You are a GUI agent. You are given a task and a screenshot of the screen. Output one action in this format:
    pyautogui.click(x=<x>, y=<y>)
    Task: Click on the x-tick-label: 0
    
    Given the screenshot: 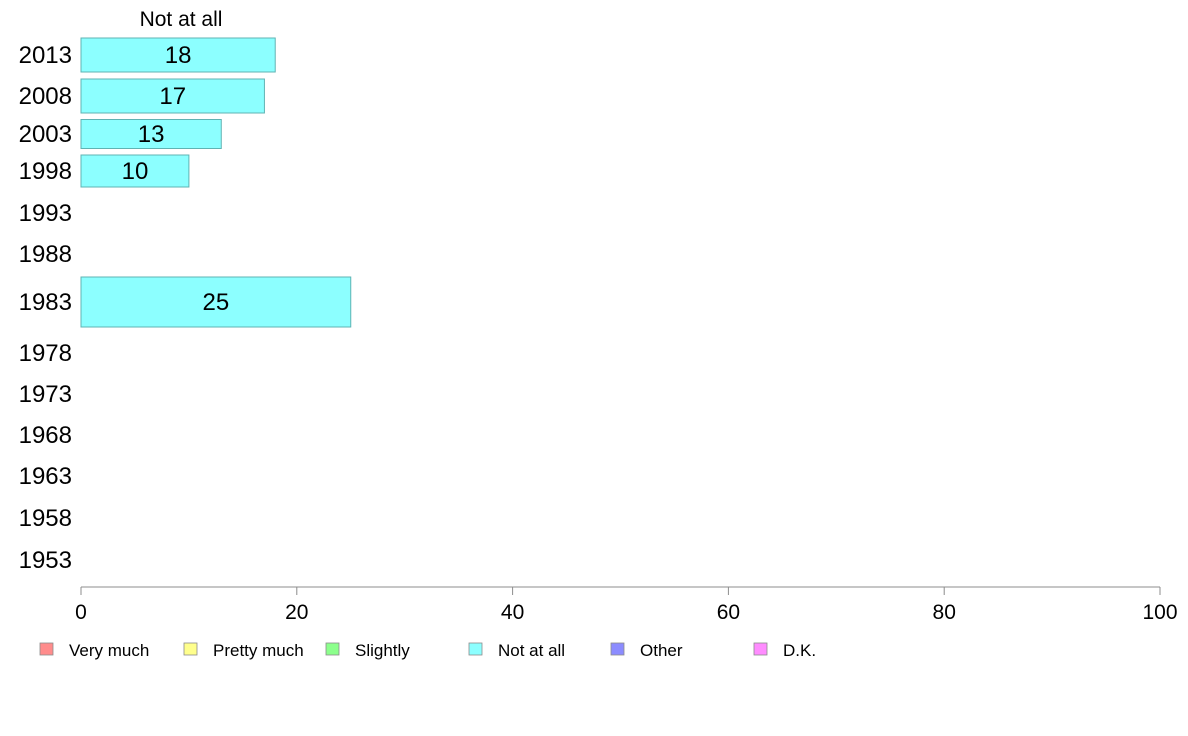 What is the action you would take?
    pyautogui.click(x=81, y=612)
    